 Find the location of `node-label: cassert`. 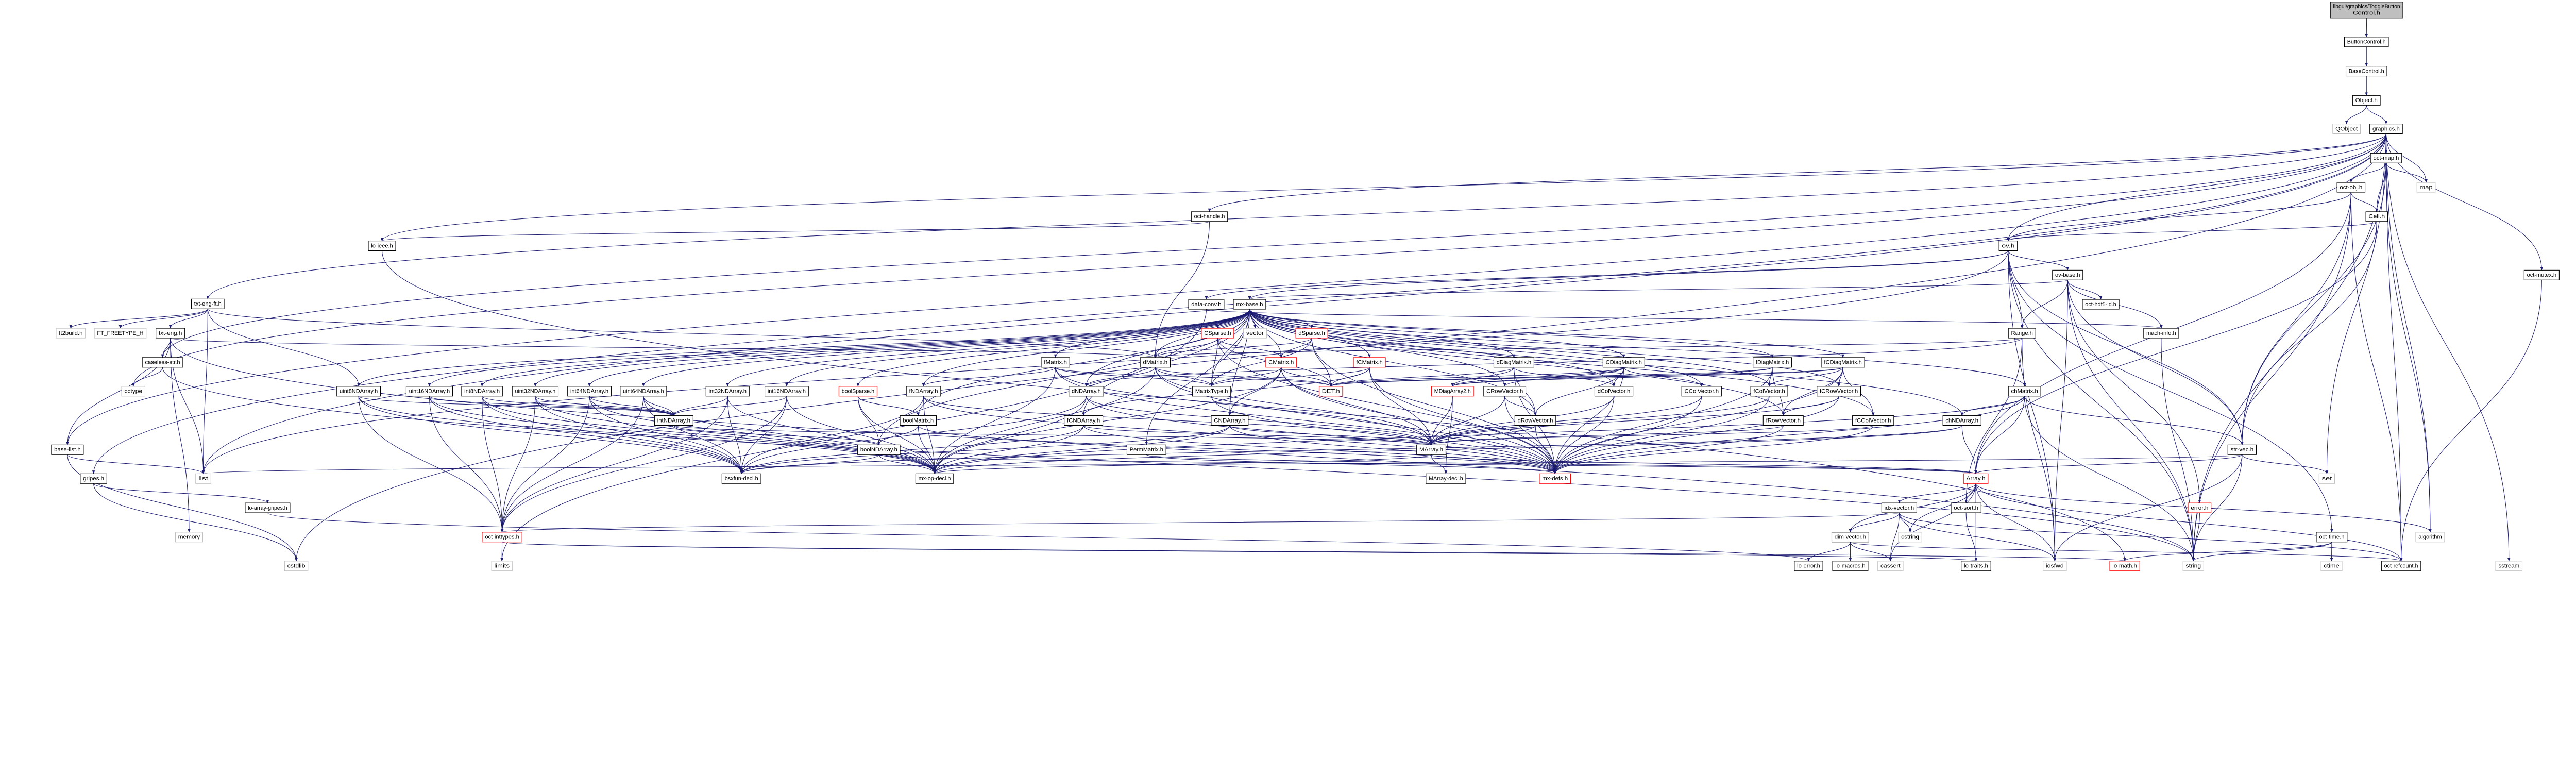

node-label: cassert is located at coordinates (1890, 566).